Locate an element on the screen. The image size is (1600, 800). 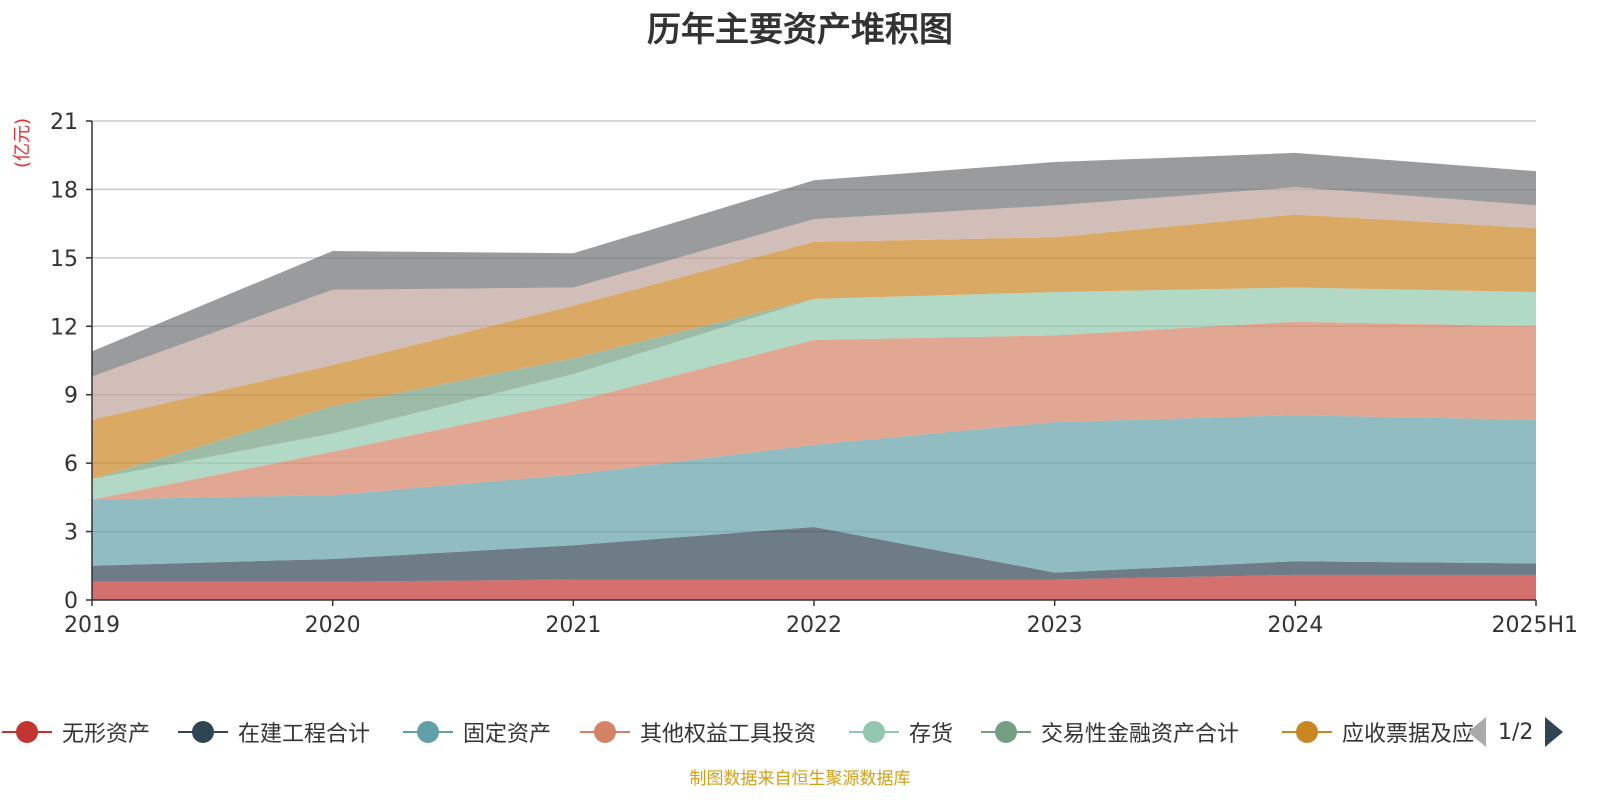
x-tick-label: 2025H1 is located at coordinates (1534, 625).